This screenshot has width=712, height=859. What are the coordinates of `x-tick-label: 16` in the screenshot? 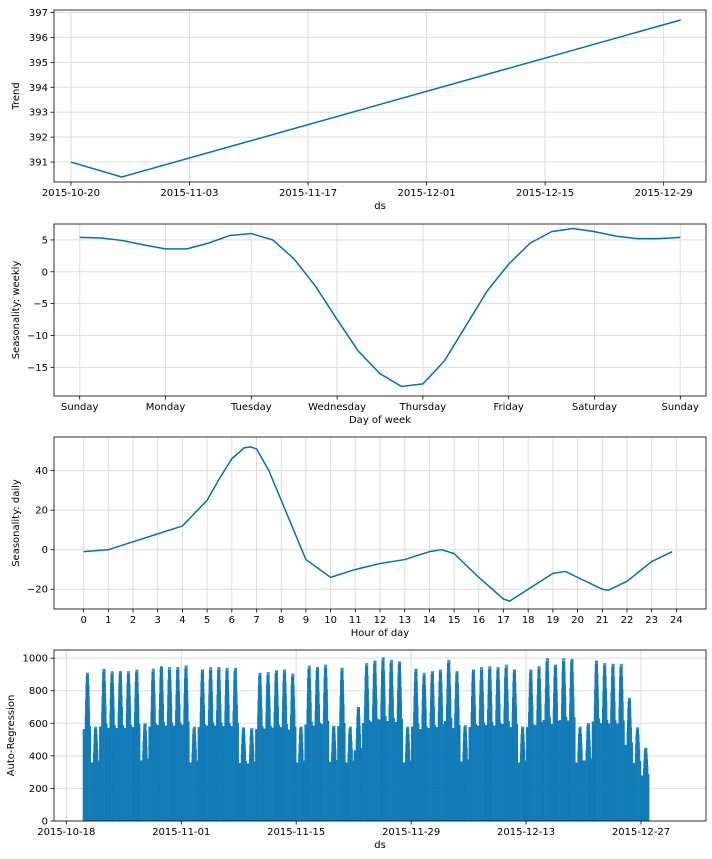 It's located at (478, 620).